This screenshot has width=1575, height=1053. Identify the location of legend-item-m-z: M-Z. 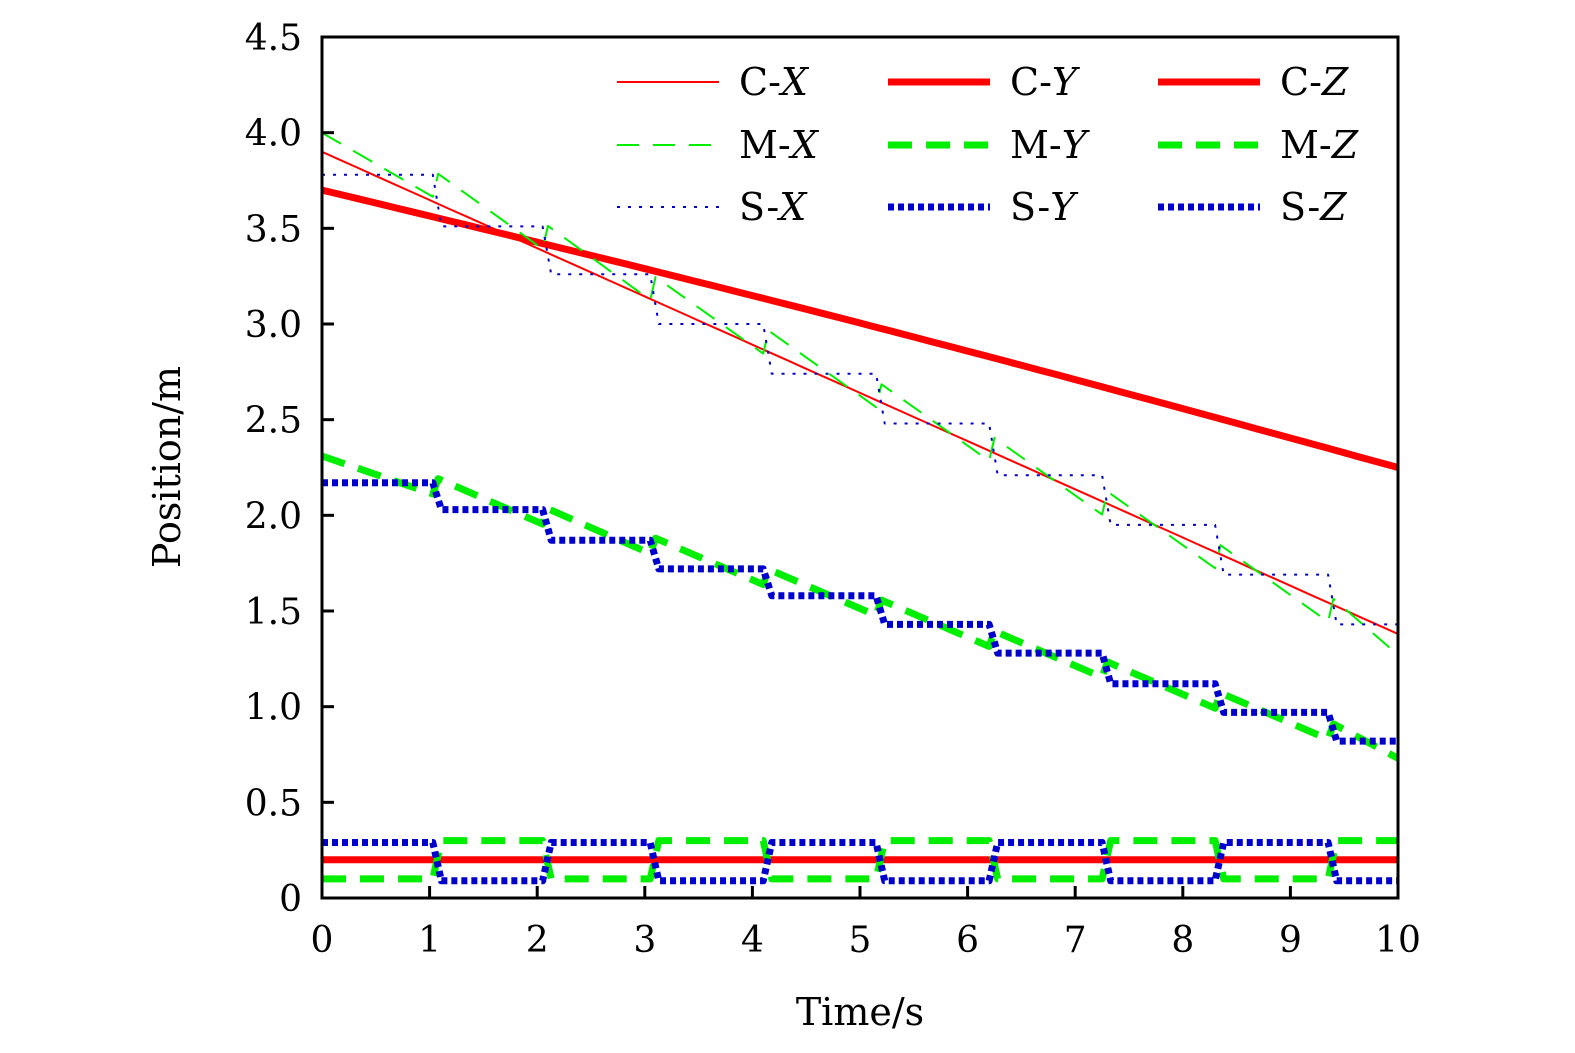
(1258, 145).